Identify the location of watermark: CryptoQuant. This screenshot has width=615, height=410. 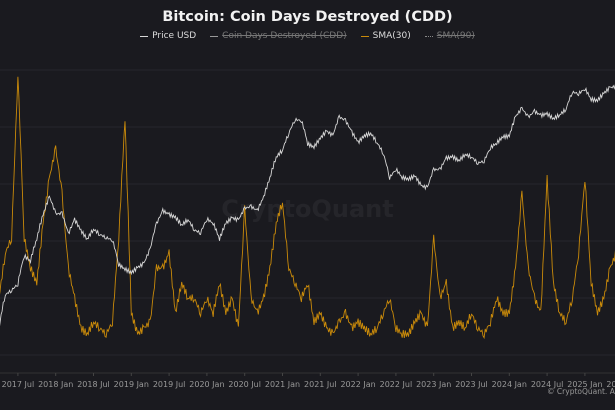
(307, 209).